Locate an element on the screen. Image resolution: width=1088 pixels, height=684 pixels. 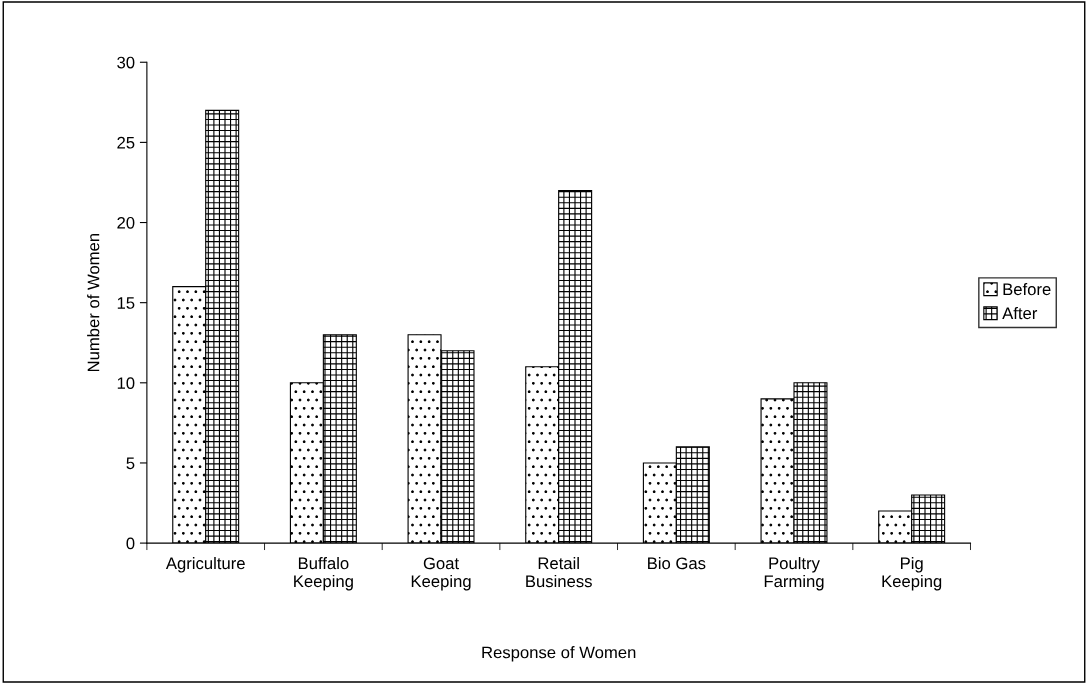
x-tick-label: Poultry Farming is located at coordinates (794, 573).